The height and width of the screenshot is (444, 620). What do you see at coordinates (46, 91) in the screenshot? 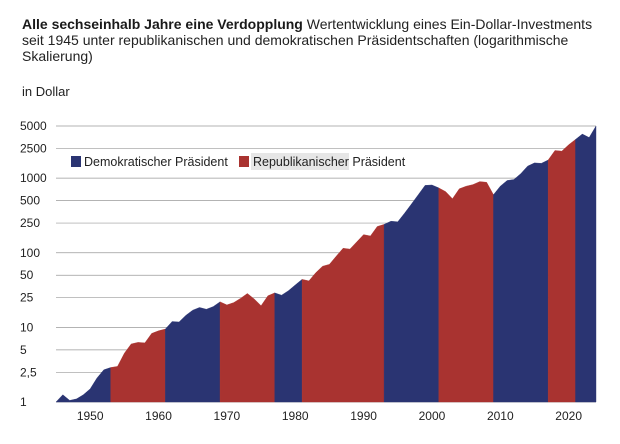
I see `unit-label: in Dollar` at bounding box center [46, 91].